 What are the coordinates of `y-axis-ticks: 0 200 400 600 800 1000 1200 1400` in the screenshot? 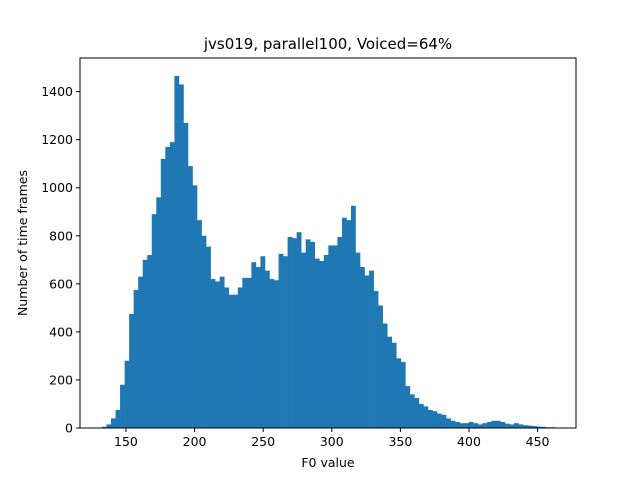 It's located at (60, 260).